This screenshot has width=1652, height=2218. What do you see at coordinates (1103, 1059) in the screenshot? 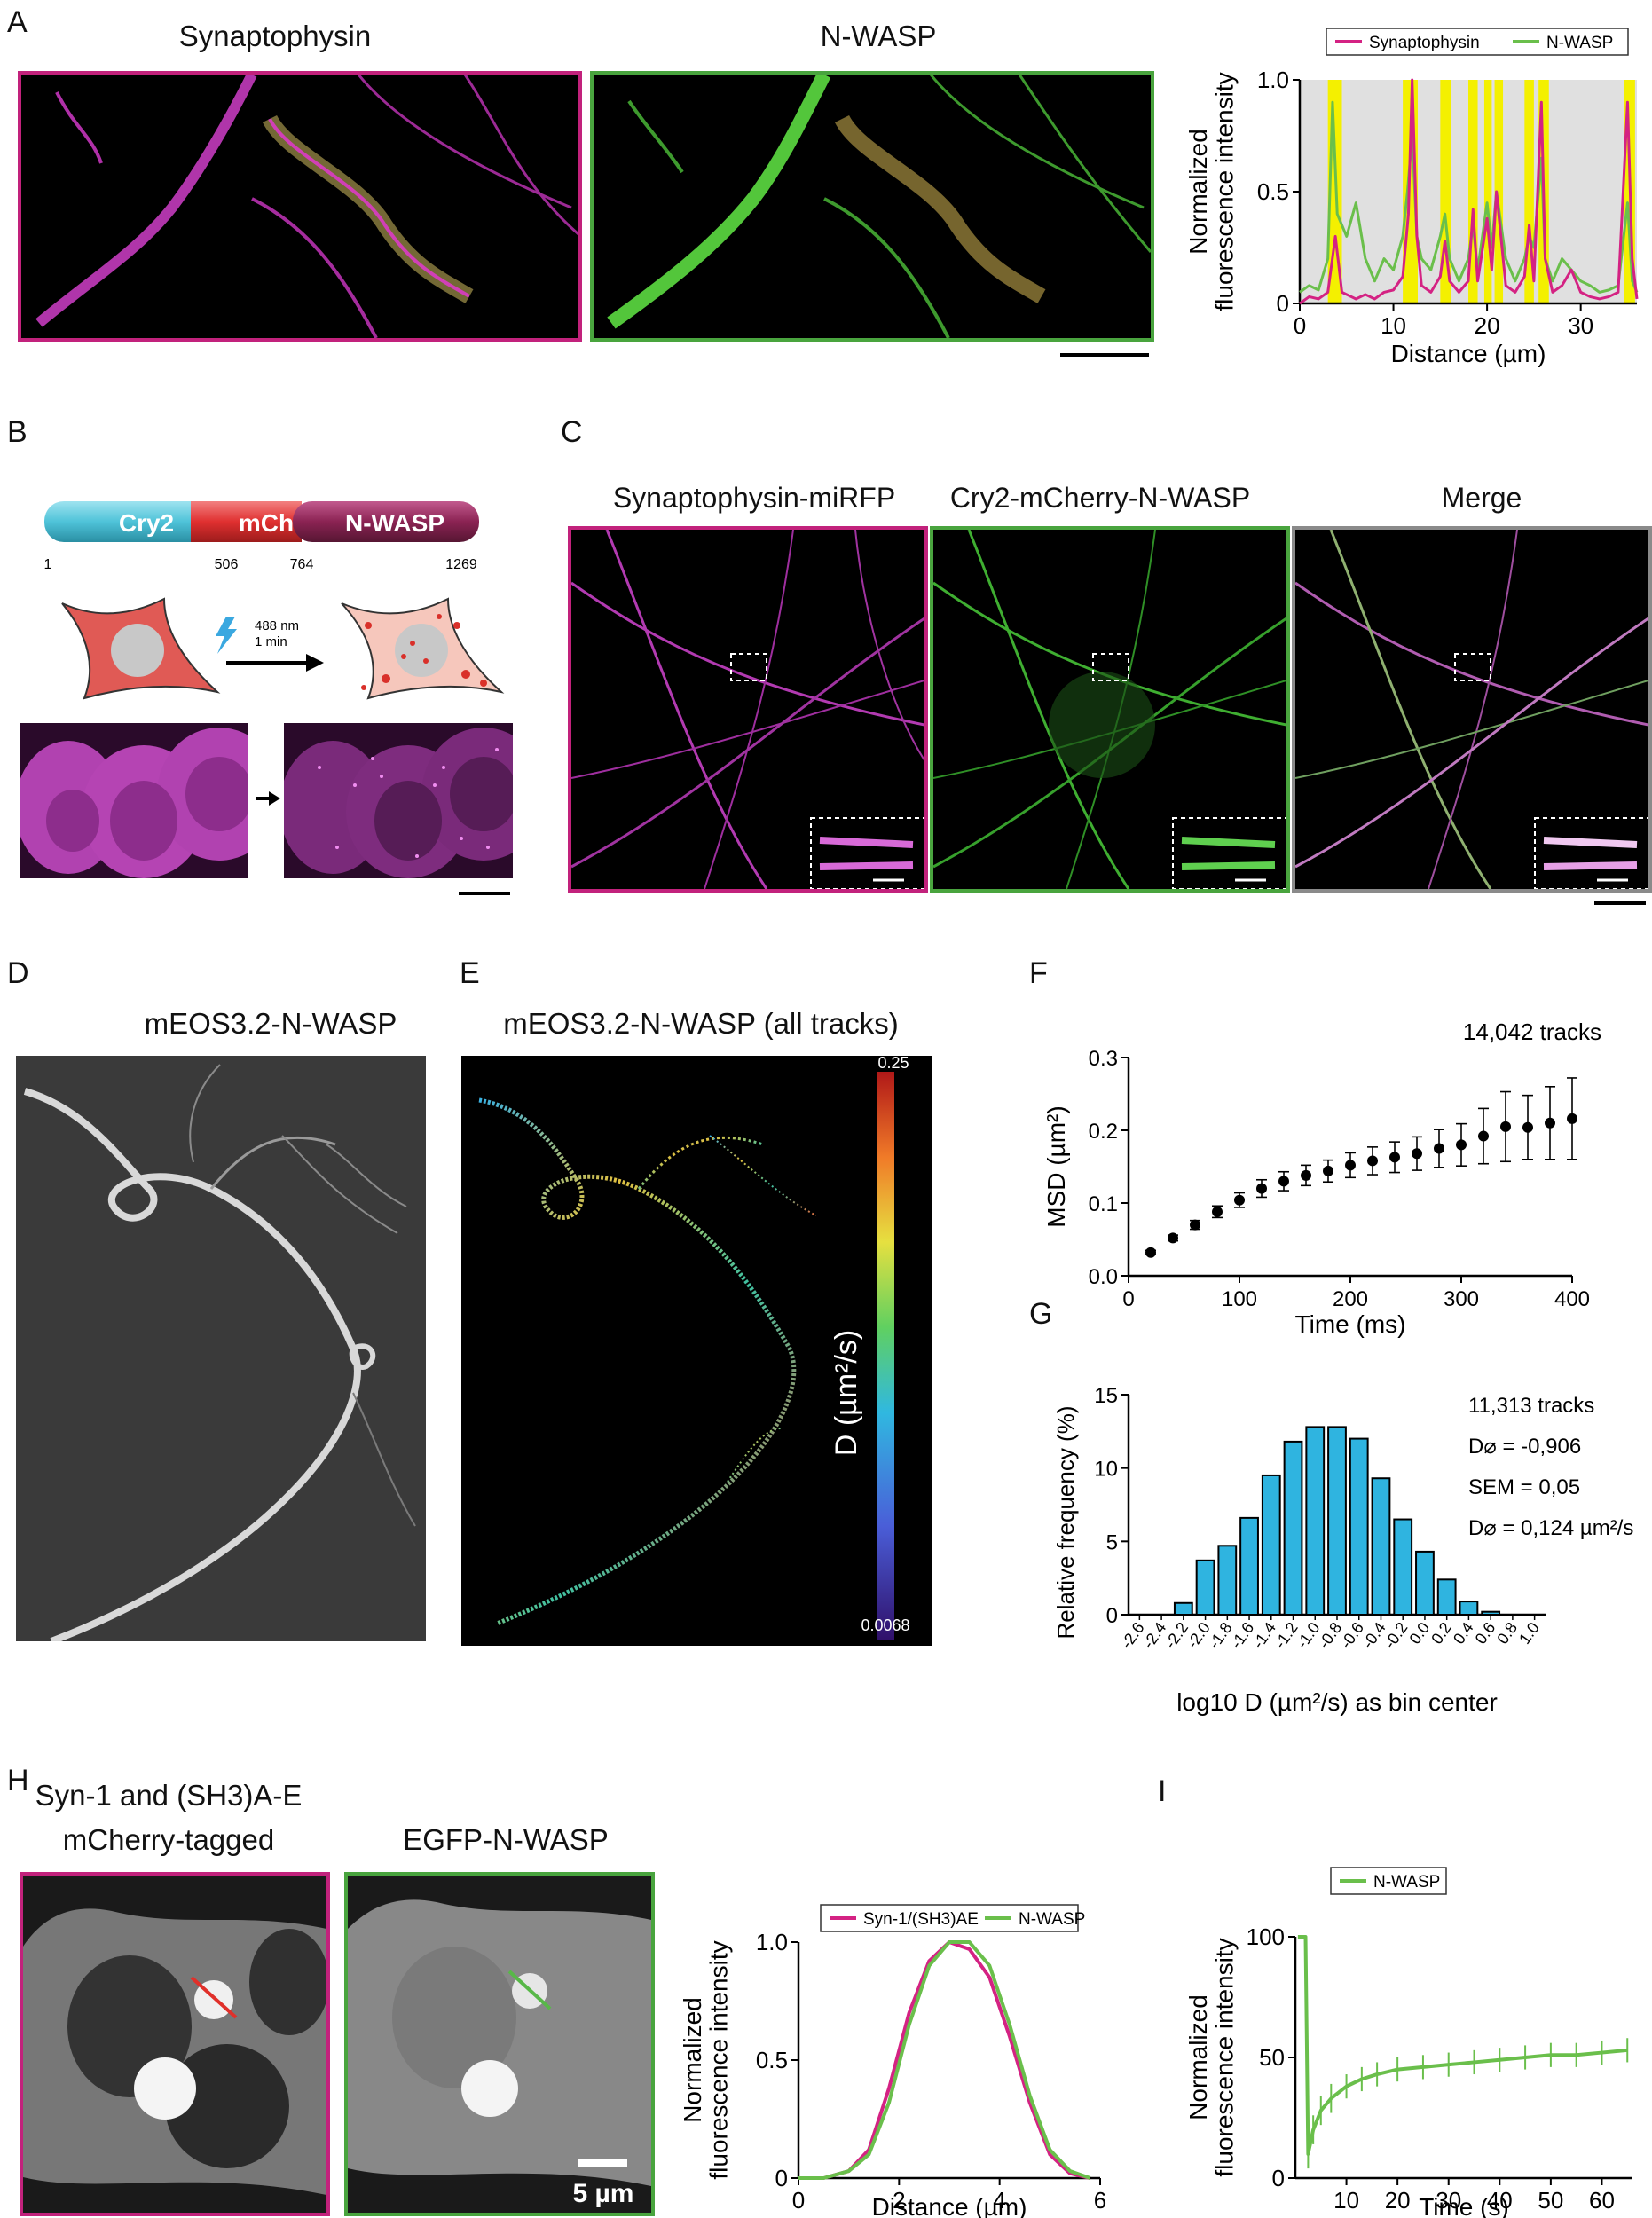
I see `y-tick-label: 0.3` at bounding box center [1103, 1059].